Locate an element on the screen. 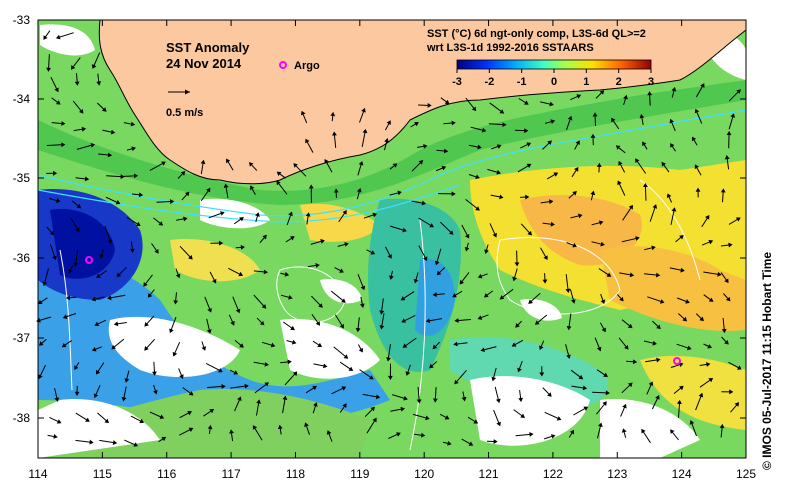 The image size is (790, 492). x-tick-label: 121 is located at coordinates (489, 474).